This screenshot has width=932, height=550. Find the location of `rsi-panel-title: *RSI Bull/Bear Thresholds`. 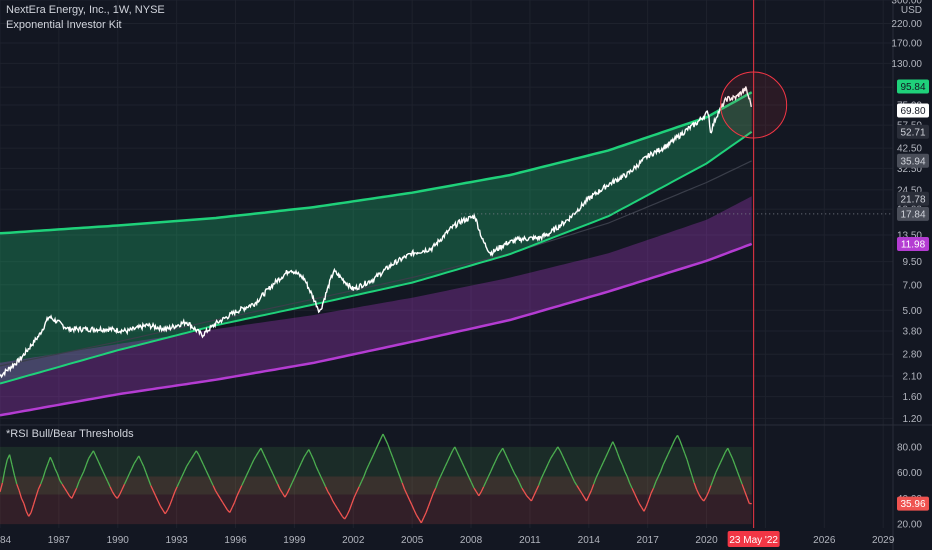

rsi-panel-title: *RSI Bull/Bear Thresholds is located at coordinates (70, 434).